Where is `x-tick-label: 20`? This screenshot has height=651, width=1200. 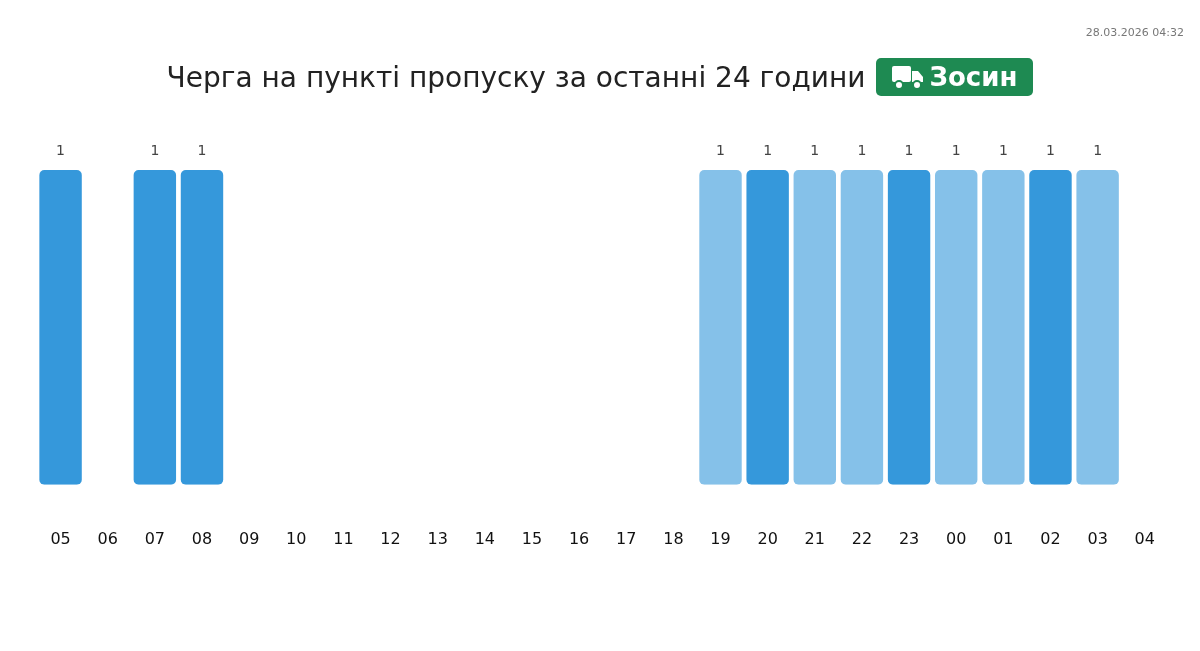
x-tick-label: 20 is located at coordinates (767, 538).